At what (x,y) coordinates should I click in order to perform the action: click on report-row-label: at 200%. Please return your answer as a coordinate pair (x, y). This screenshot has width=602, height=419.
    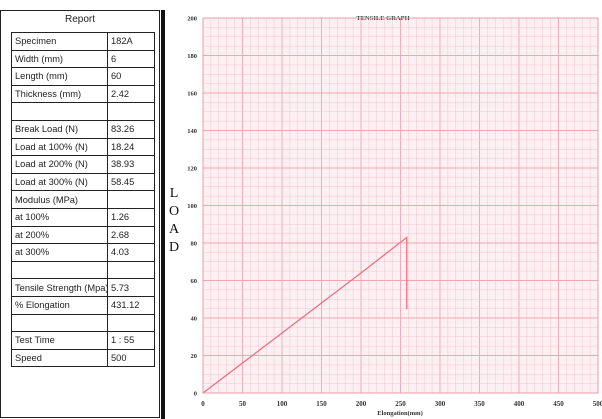
    Looking at the image, I should click on (59, 235).